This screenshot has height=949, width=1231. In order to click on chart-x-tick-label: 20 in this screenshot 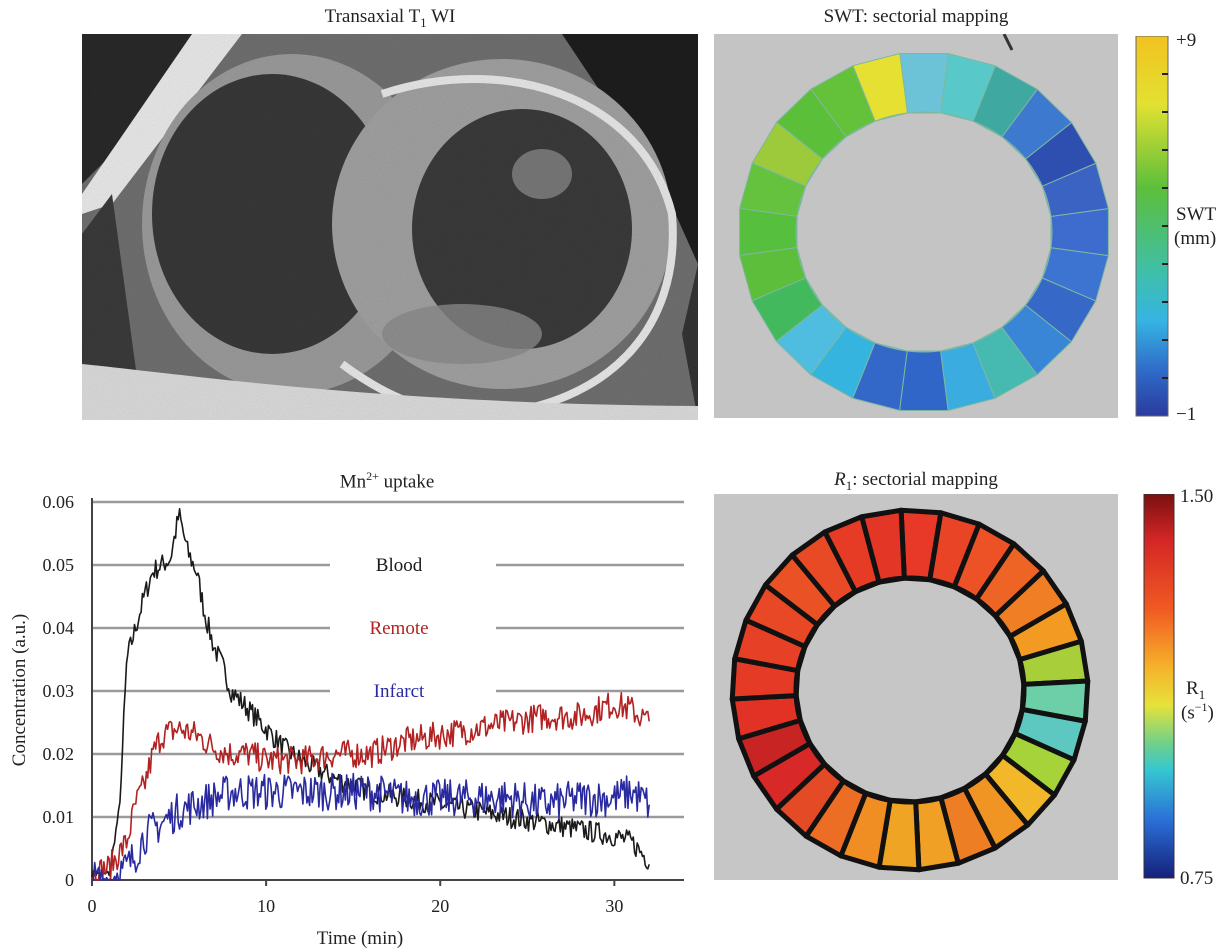, I will do `click(440, 906)`.